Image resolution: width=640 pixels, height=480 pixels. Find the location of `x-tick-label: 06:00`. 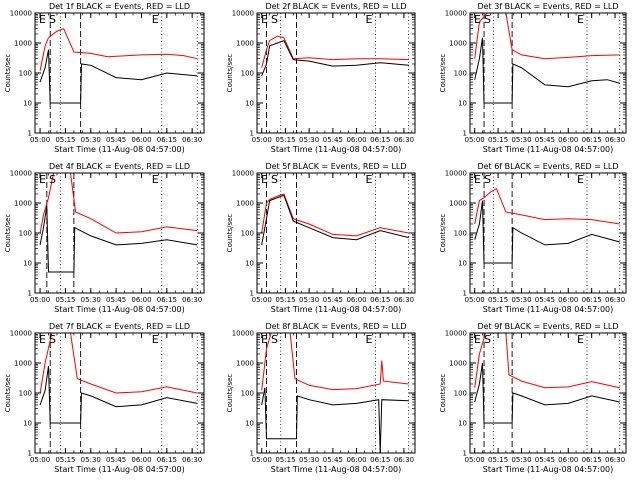

x-tick-label: 06:00 is located at coordinates (568, 460).